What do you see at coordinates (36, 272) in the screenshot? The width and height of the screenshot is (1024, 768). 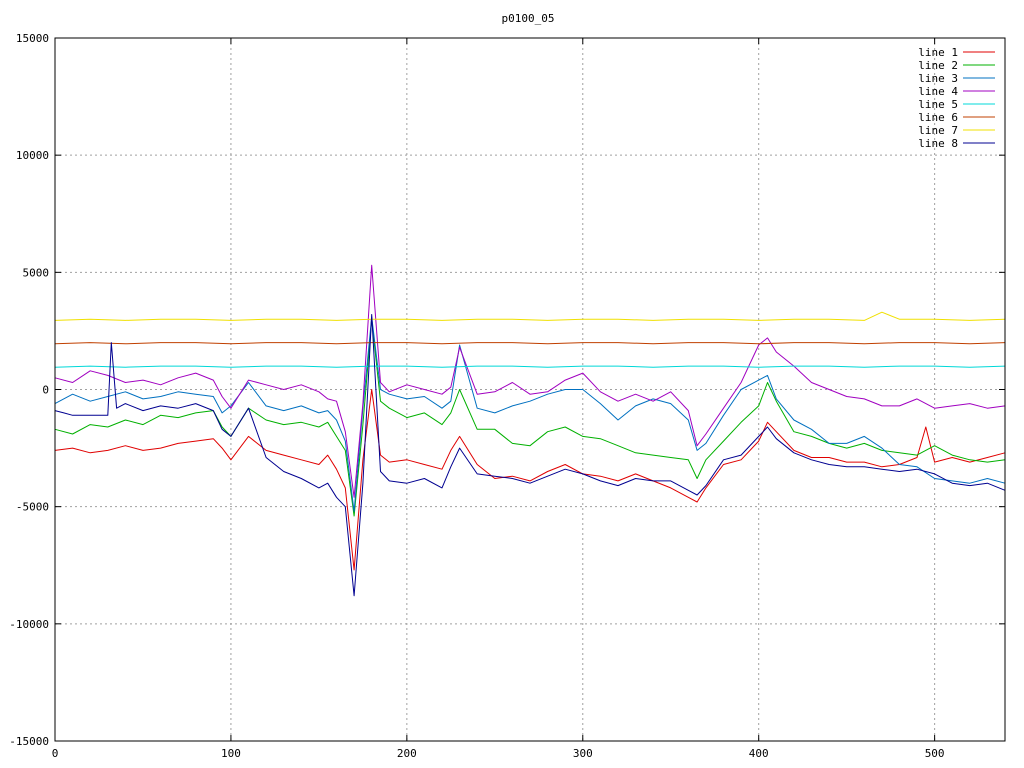 I see `y-tick-label: 5000` at bounding box center [36, 272].